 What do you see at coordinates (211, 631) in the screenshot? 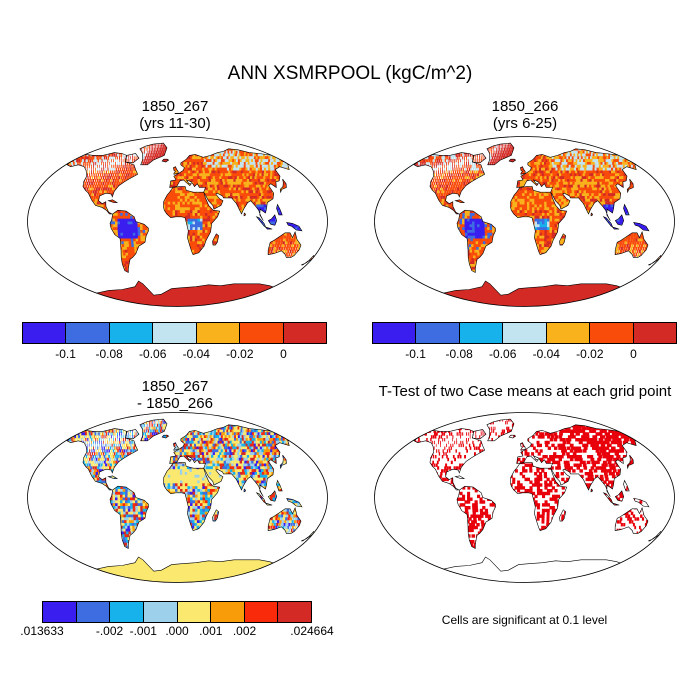
I see `colorbar-tick-label: .001` at bounding box center [211, 631].